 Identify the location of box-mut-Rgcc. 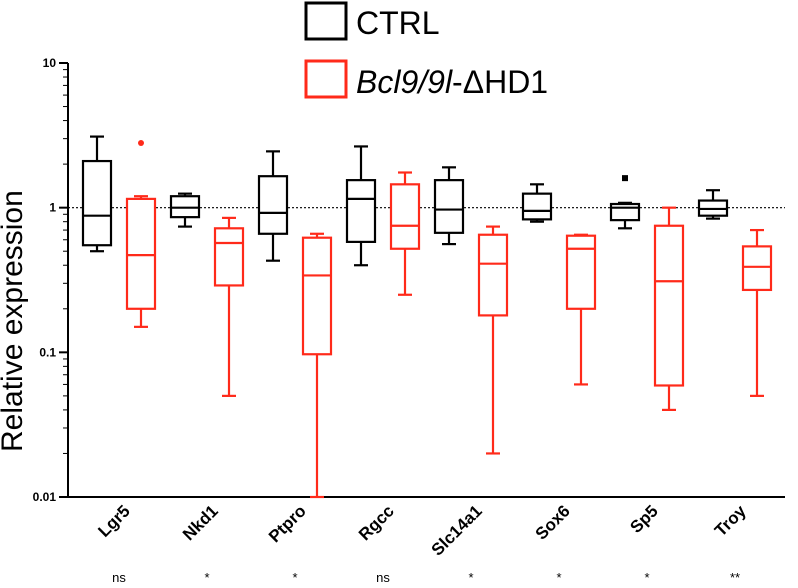
(405, 233).